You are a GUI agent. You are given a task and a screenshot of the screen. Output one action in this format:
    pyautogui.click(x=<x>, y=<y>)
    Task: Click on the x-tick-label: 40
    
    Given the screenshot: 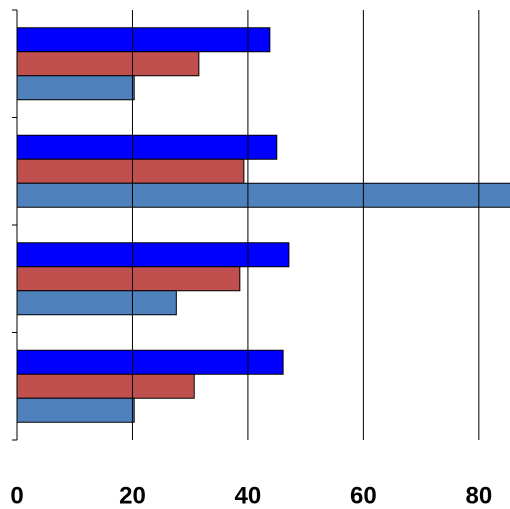 What is the action you would take?
    pyautogui.click(x=248, y=495)
    